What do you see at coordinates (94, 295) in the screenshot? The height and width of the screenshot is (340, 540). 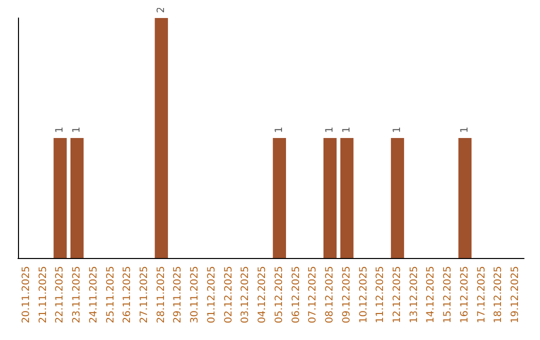 I see `x-tick-label: 24.11.2025` at bounding box center [94, 295].